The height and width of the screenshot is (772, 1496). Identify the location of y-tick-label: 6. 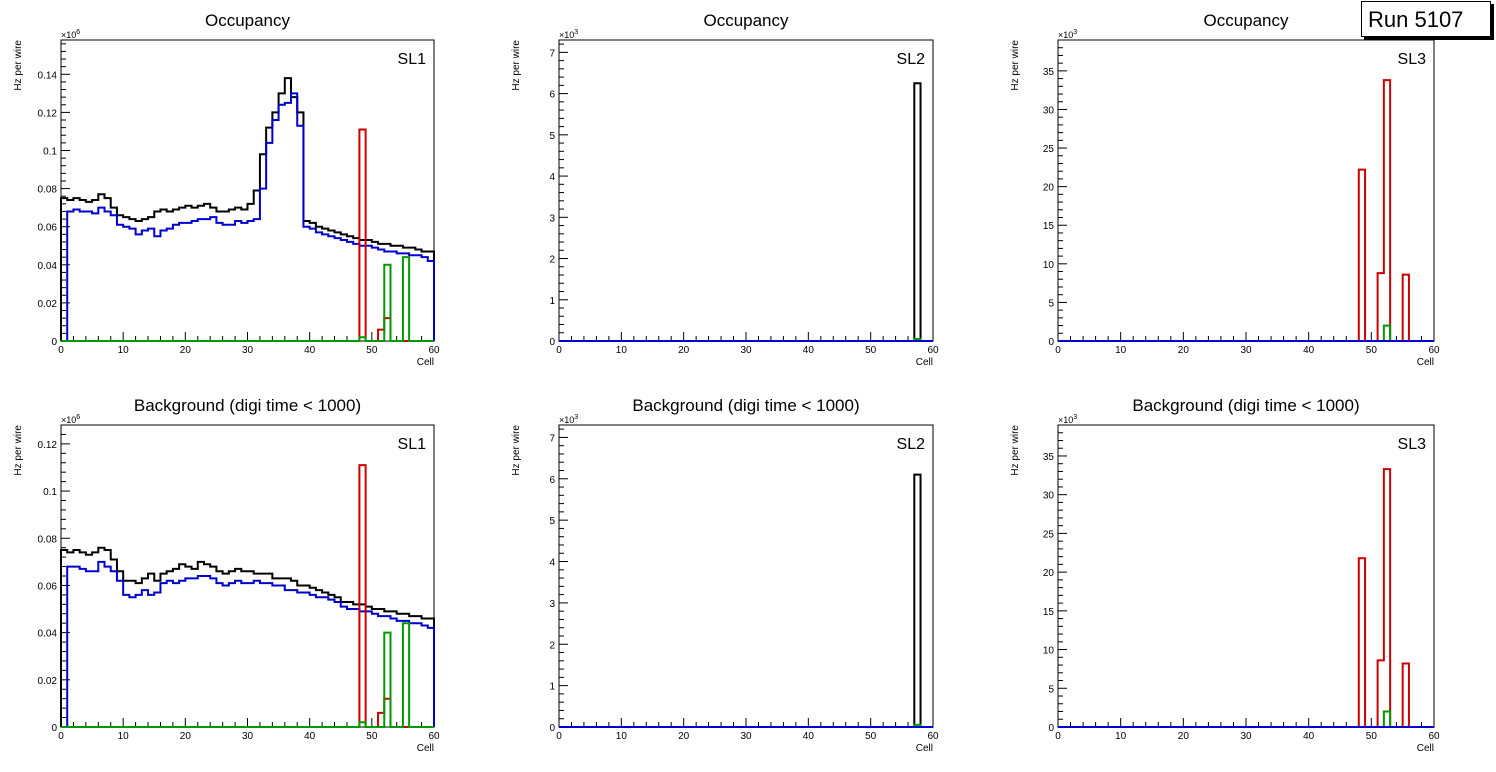
(552, 95).